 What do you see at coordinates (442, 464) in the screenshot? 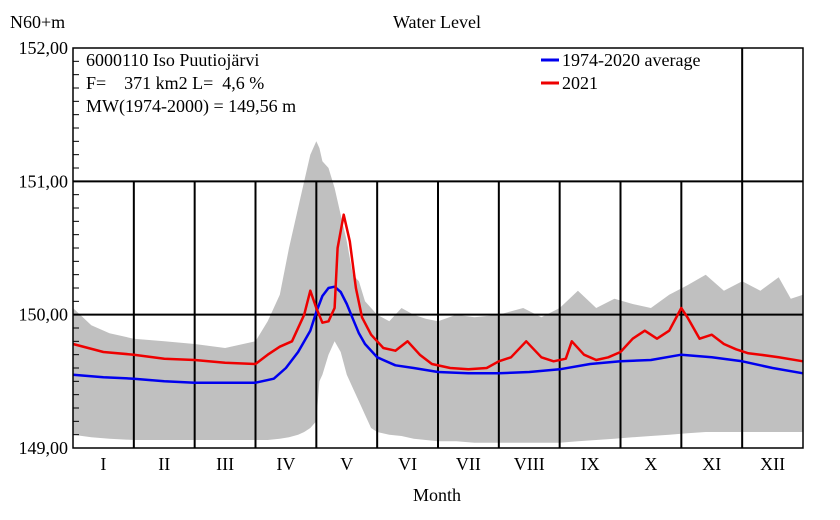
I see `x-tick-layer: I II III IV V VI VII VIII IX X XI XII` at bounding box center [442, 464].